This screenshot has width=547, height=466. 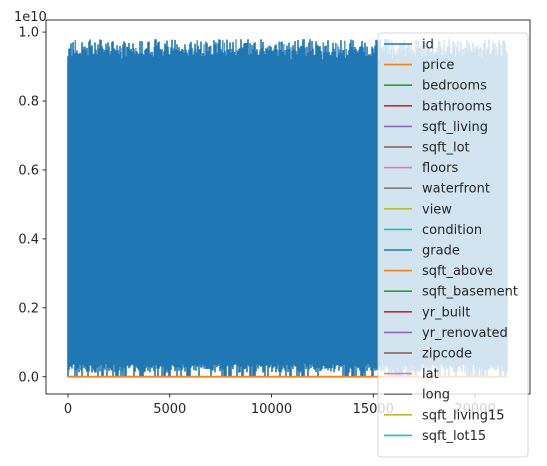 I want to click on y-tick-label: 0.2, so click(x=28, y=308).